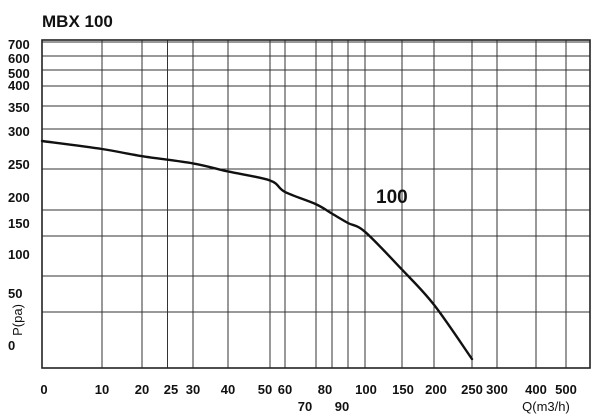 The width and height of the screenshot is (595, 418). What do you see at coordinates (19, 131) in the screenshot?
I see `y-tick-label: 300` at bounding box center [19, 131].